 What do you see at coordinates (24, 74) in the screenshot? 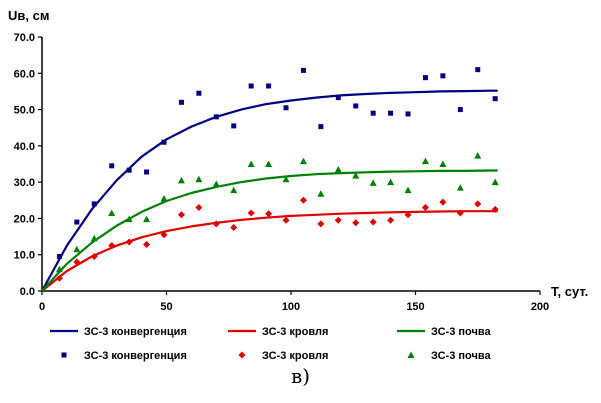
I see `y-tick-label: 60.0` at bounding box center [24, 74].